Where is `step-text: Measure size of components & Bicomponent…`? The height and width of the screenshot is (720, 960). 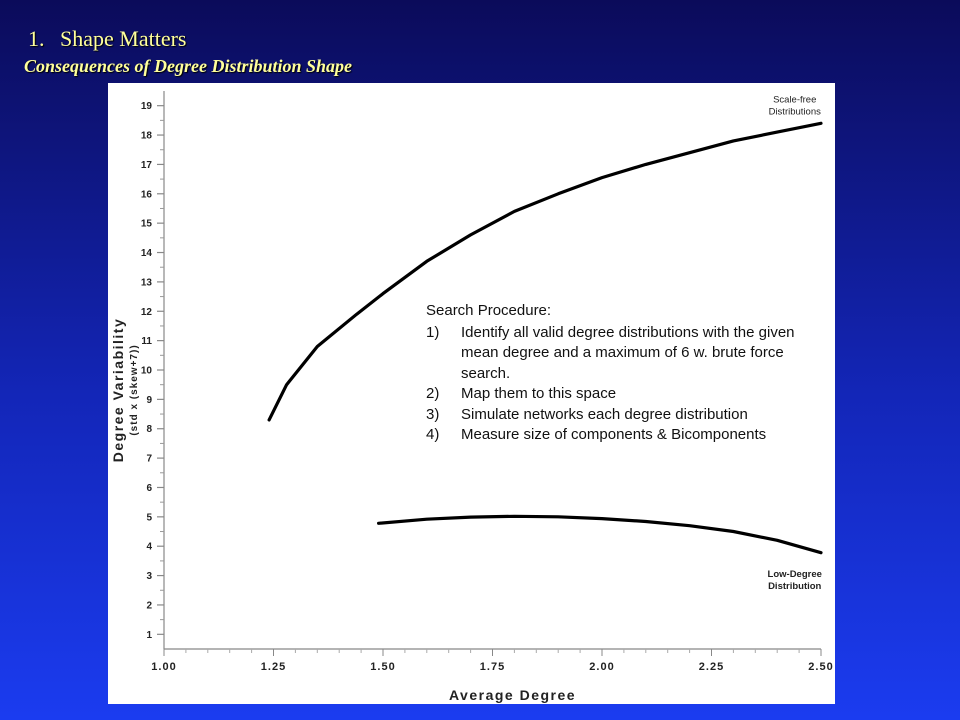 step-text: Measure size of components & Bicomponent… is located at coordinates (614, 434).